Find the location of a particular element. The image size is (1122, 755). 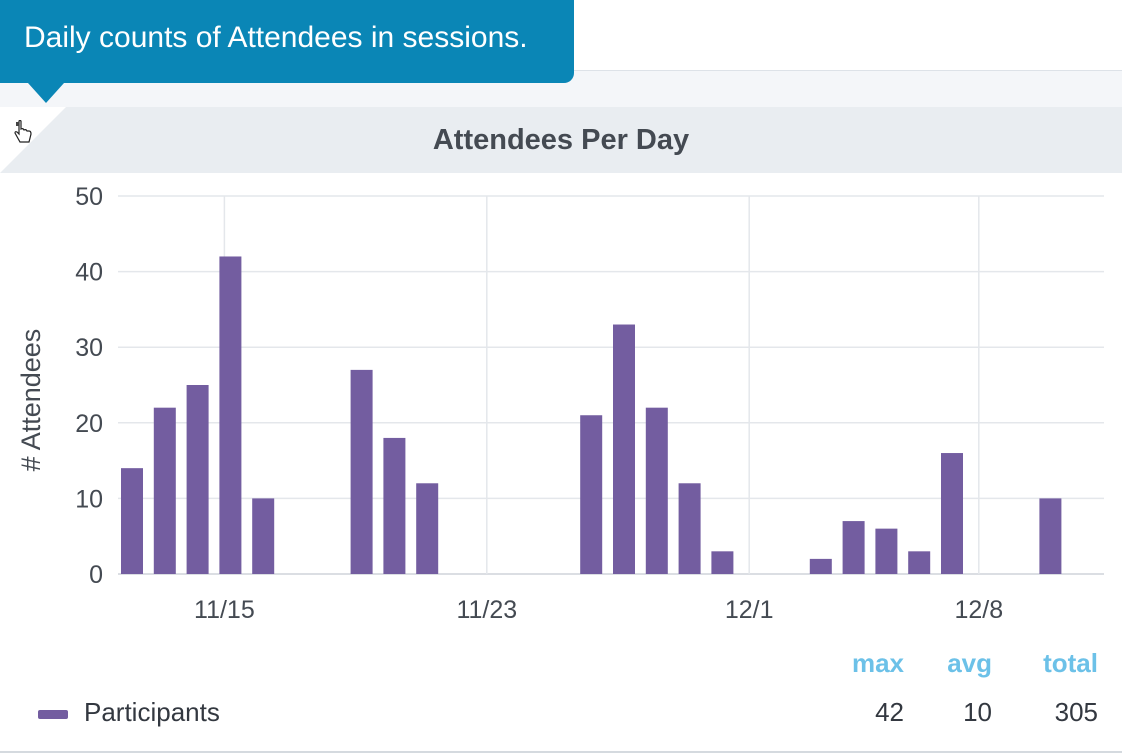

chart-title: Attendees Per Day is located at coordinates (561, 140).